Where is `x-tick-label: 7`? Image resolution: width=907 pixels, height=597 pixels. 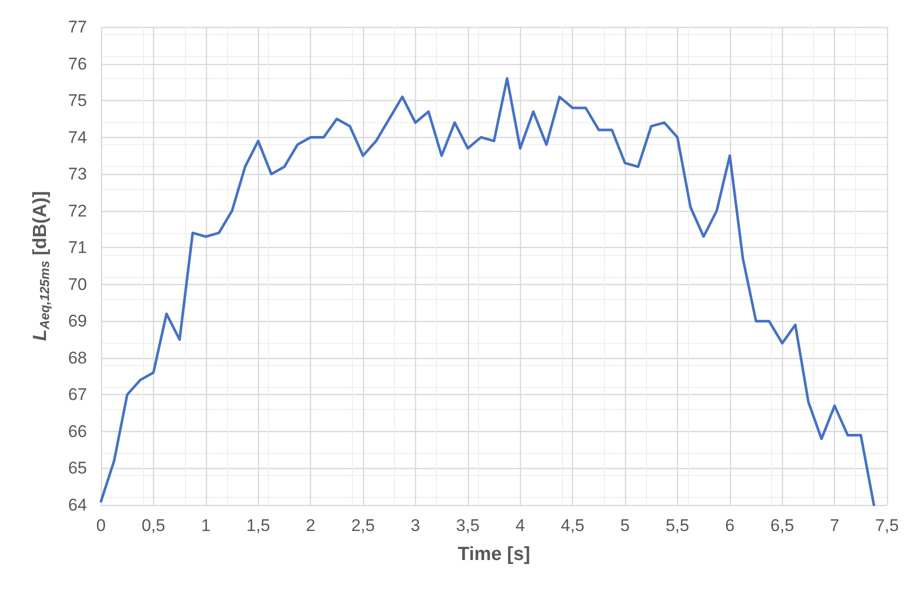 x-tick-label: 7 is located at coordinates (835, 525).